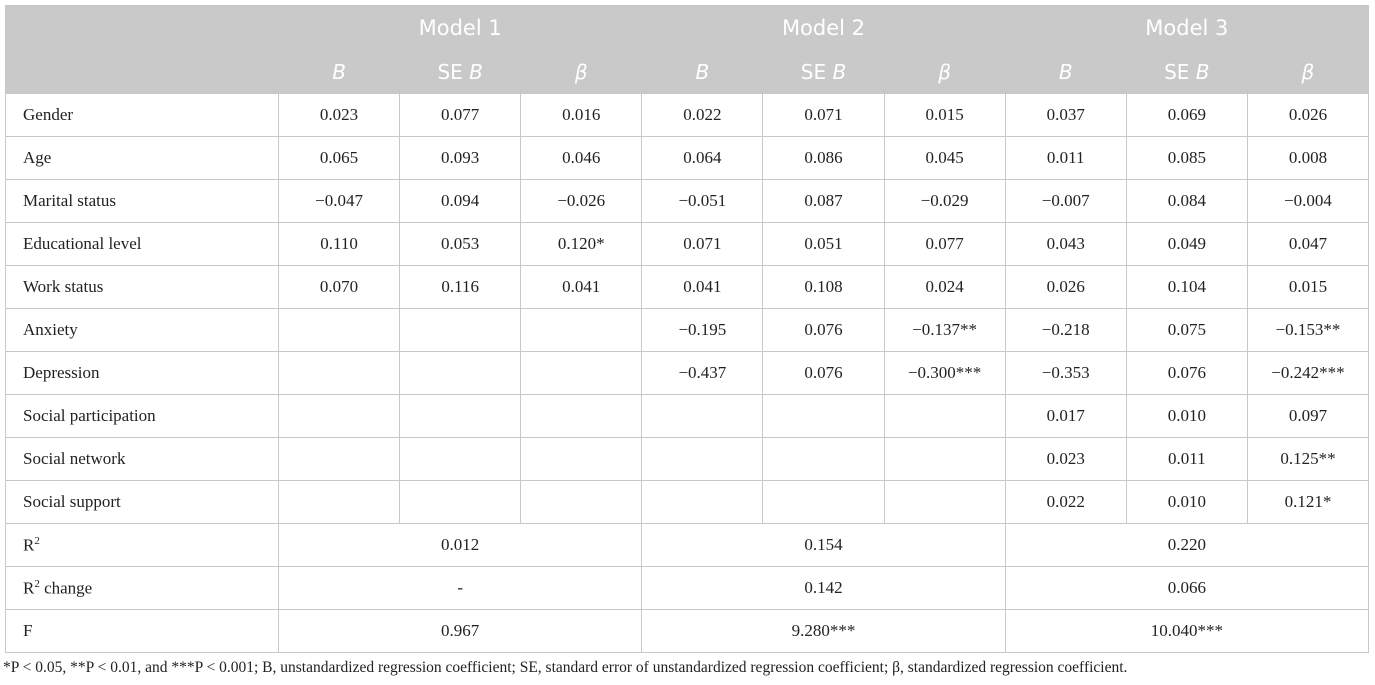 This screenshot has height=685, width=1375. What do you see at coordinates (687, 502) in the screenshot?
I see `data-row: Social support 0.022 0.010 0.121*` at bounding box center [687, 502].